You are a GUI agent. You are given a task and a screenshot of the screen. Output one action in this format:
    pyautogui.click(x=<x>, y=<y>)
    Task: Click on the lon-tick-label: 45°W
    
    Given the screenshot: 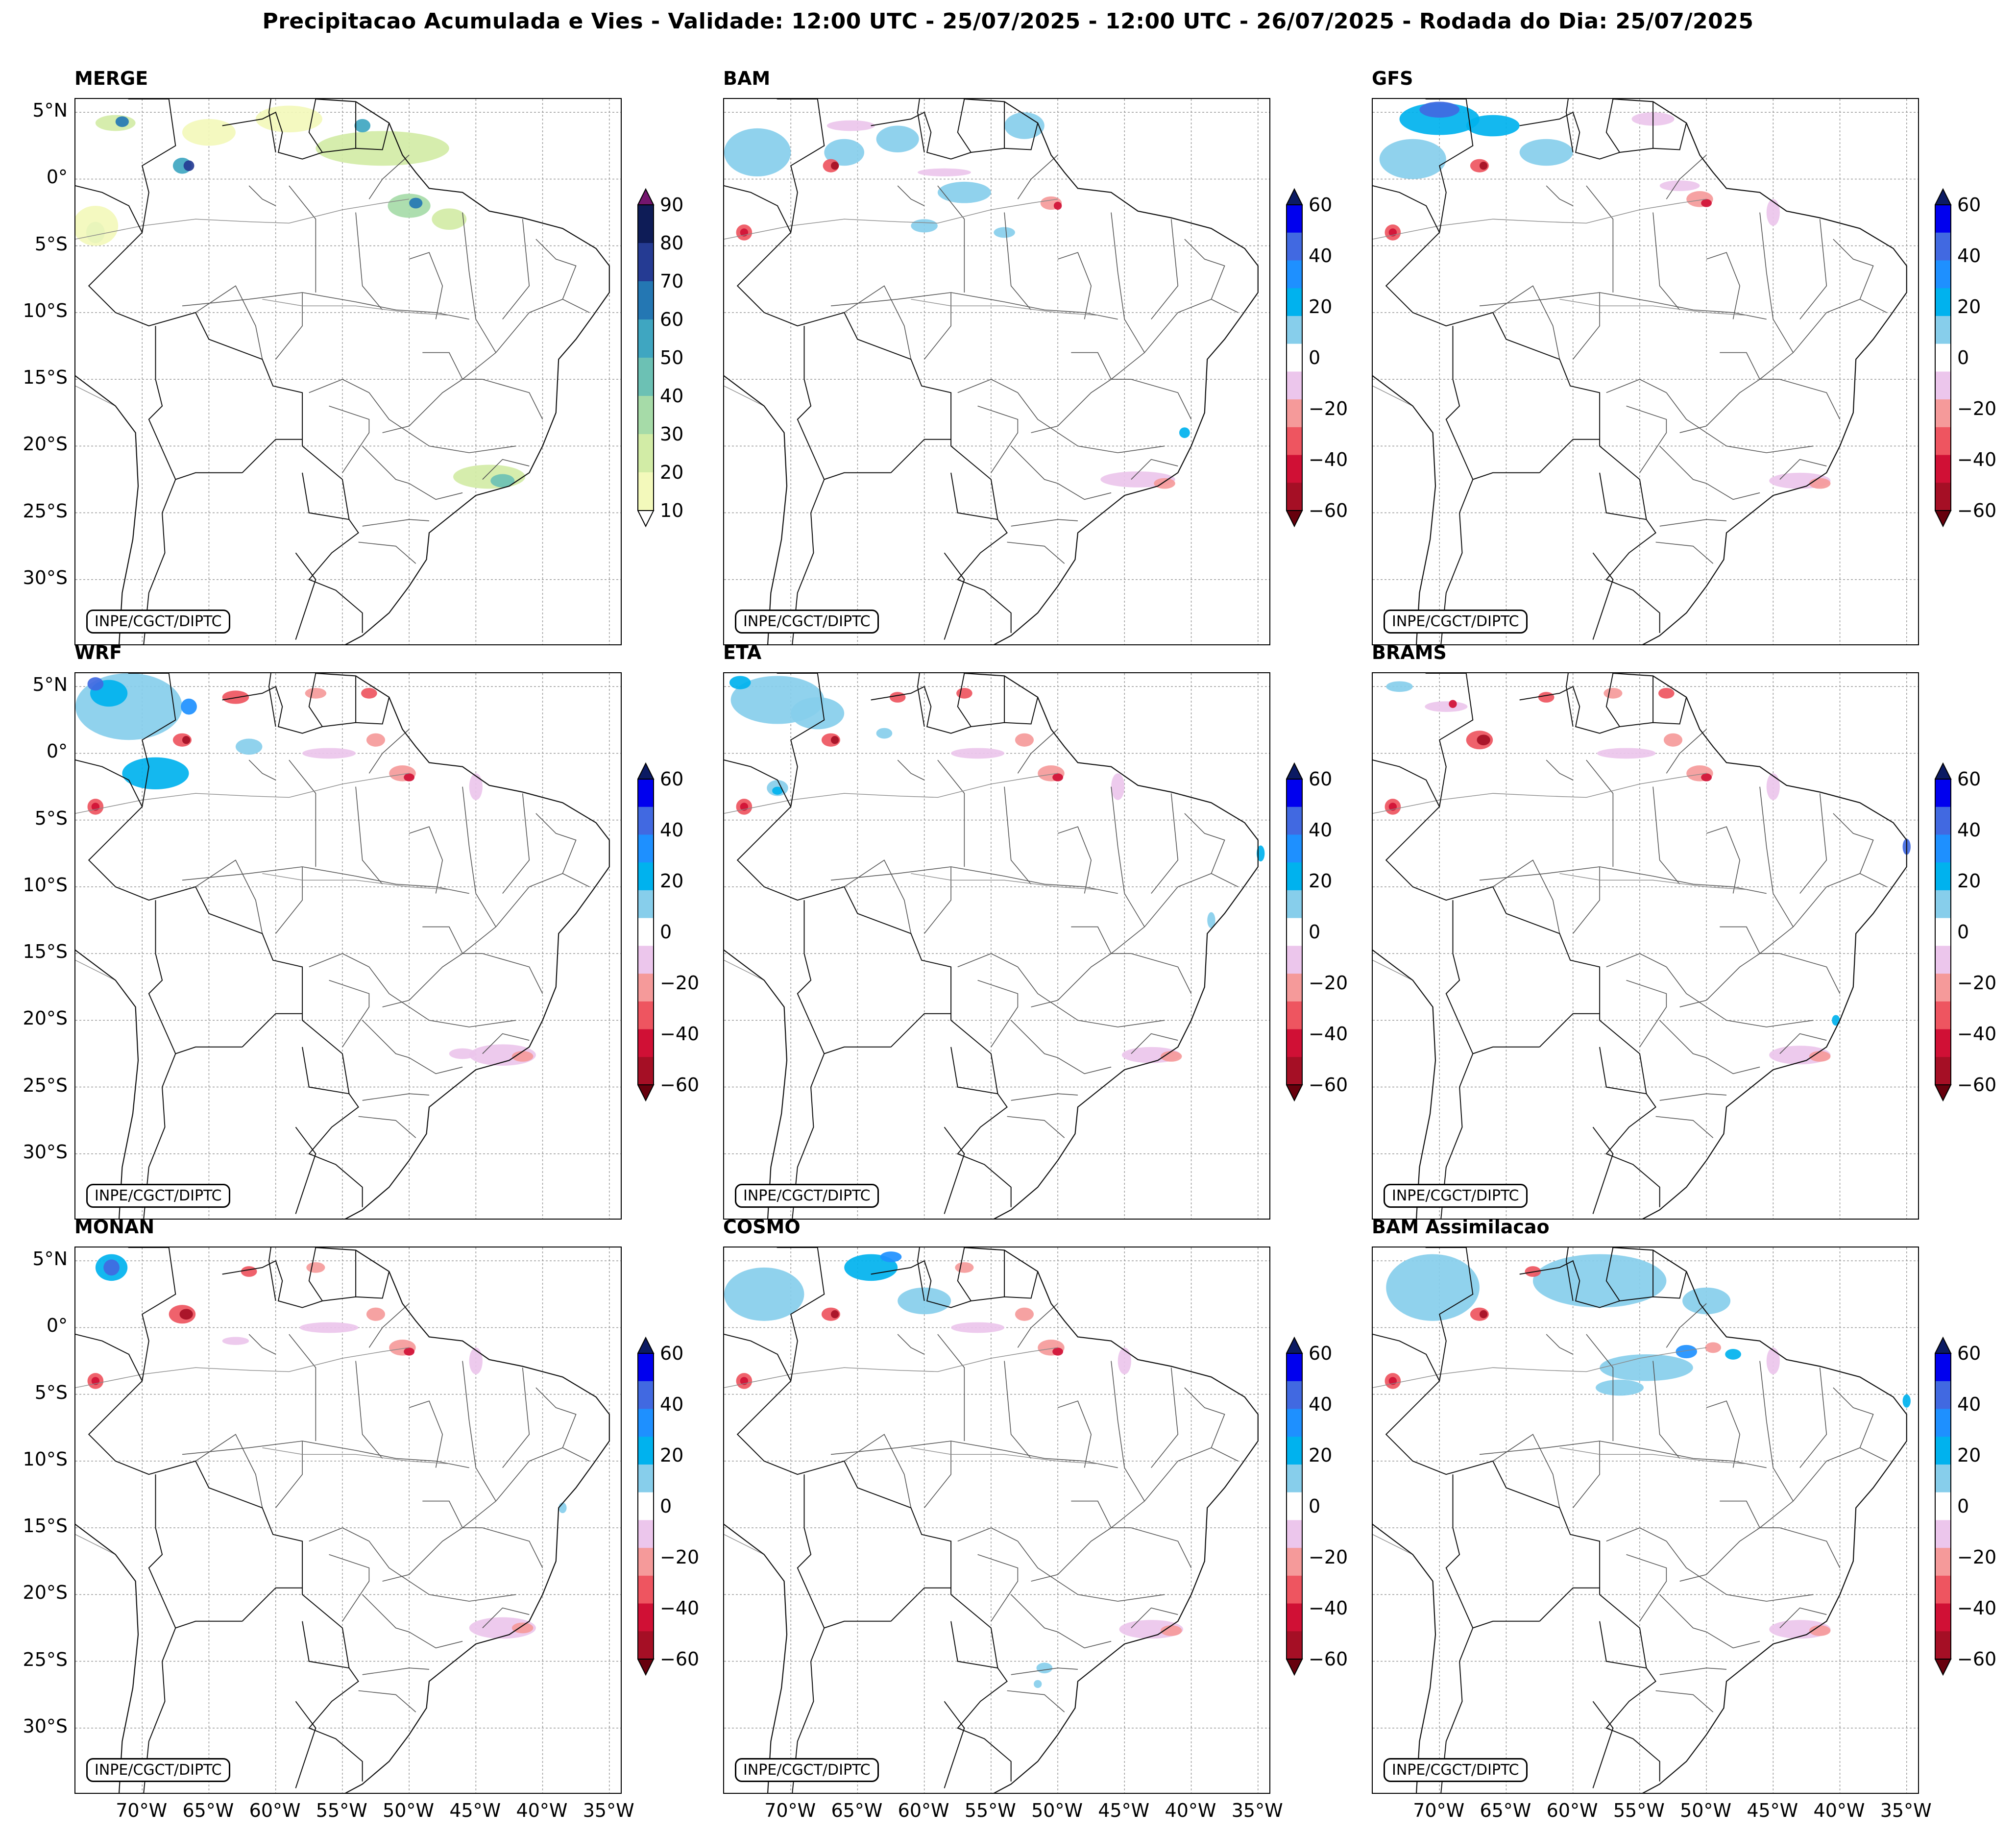 What is the action you would take?
    pyautogui.click(x=1124, y=1810)
    